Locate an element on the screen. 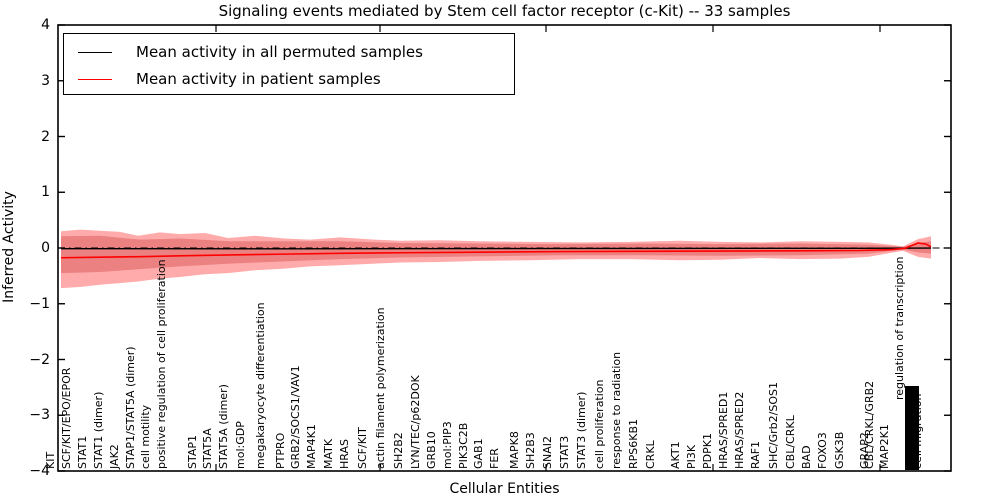 The image size is (1000, 500). overlapping-labels-blob is located at coordinates (912, 428).